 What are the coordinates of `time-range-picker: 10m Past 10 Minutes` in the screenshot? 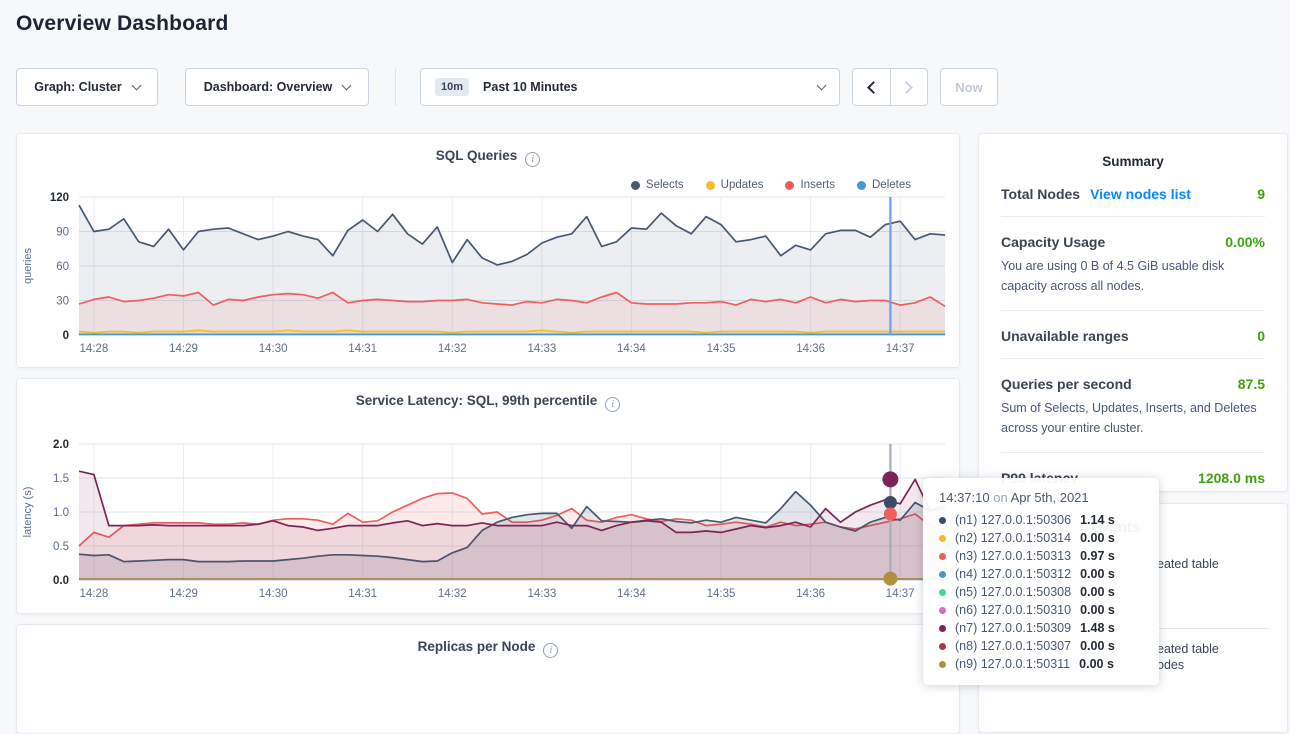 It's located at (630, 87).